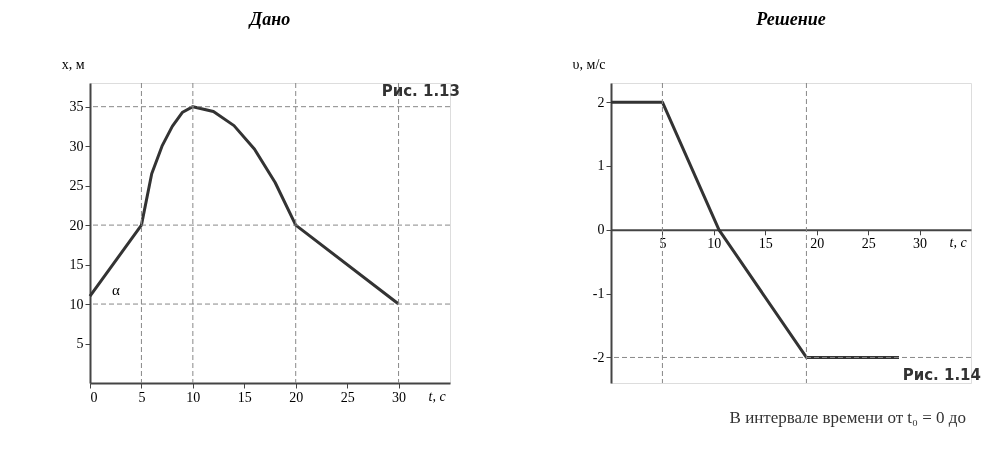 Image resolution: width=1008 pixels, height=470 pixels. Describe the element at coordinates (76, 186) in the screenshot. I see `y-tick-label: 25` at that location.